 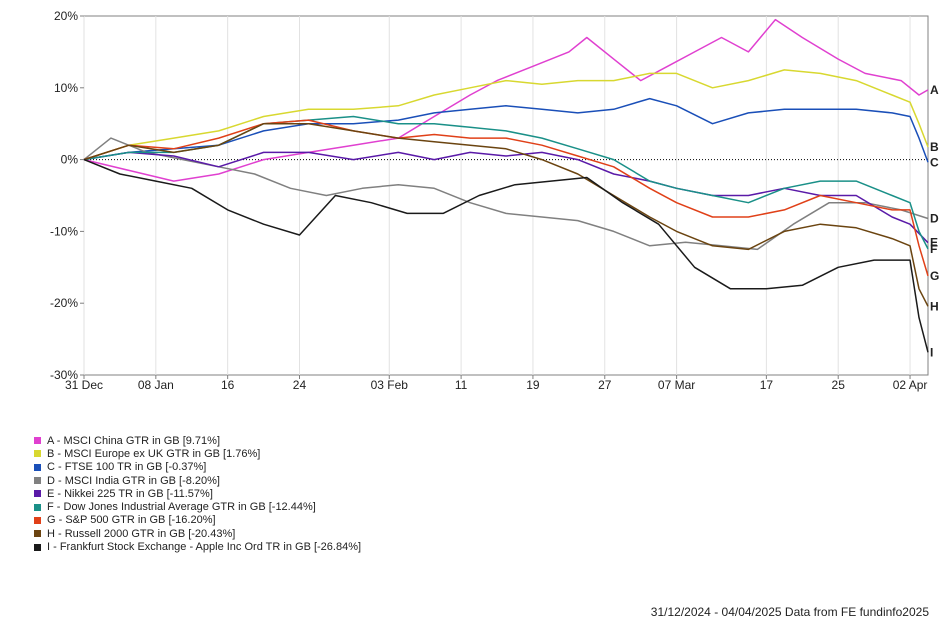 What do you see at coordinates (84, 385) in the screenshot?
I see `x-tick-label: 31 Dec` at bounding box center [84, 385].